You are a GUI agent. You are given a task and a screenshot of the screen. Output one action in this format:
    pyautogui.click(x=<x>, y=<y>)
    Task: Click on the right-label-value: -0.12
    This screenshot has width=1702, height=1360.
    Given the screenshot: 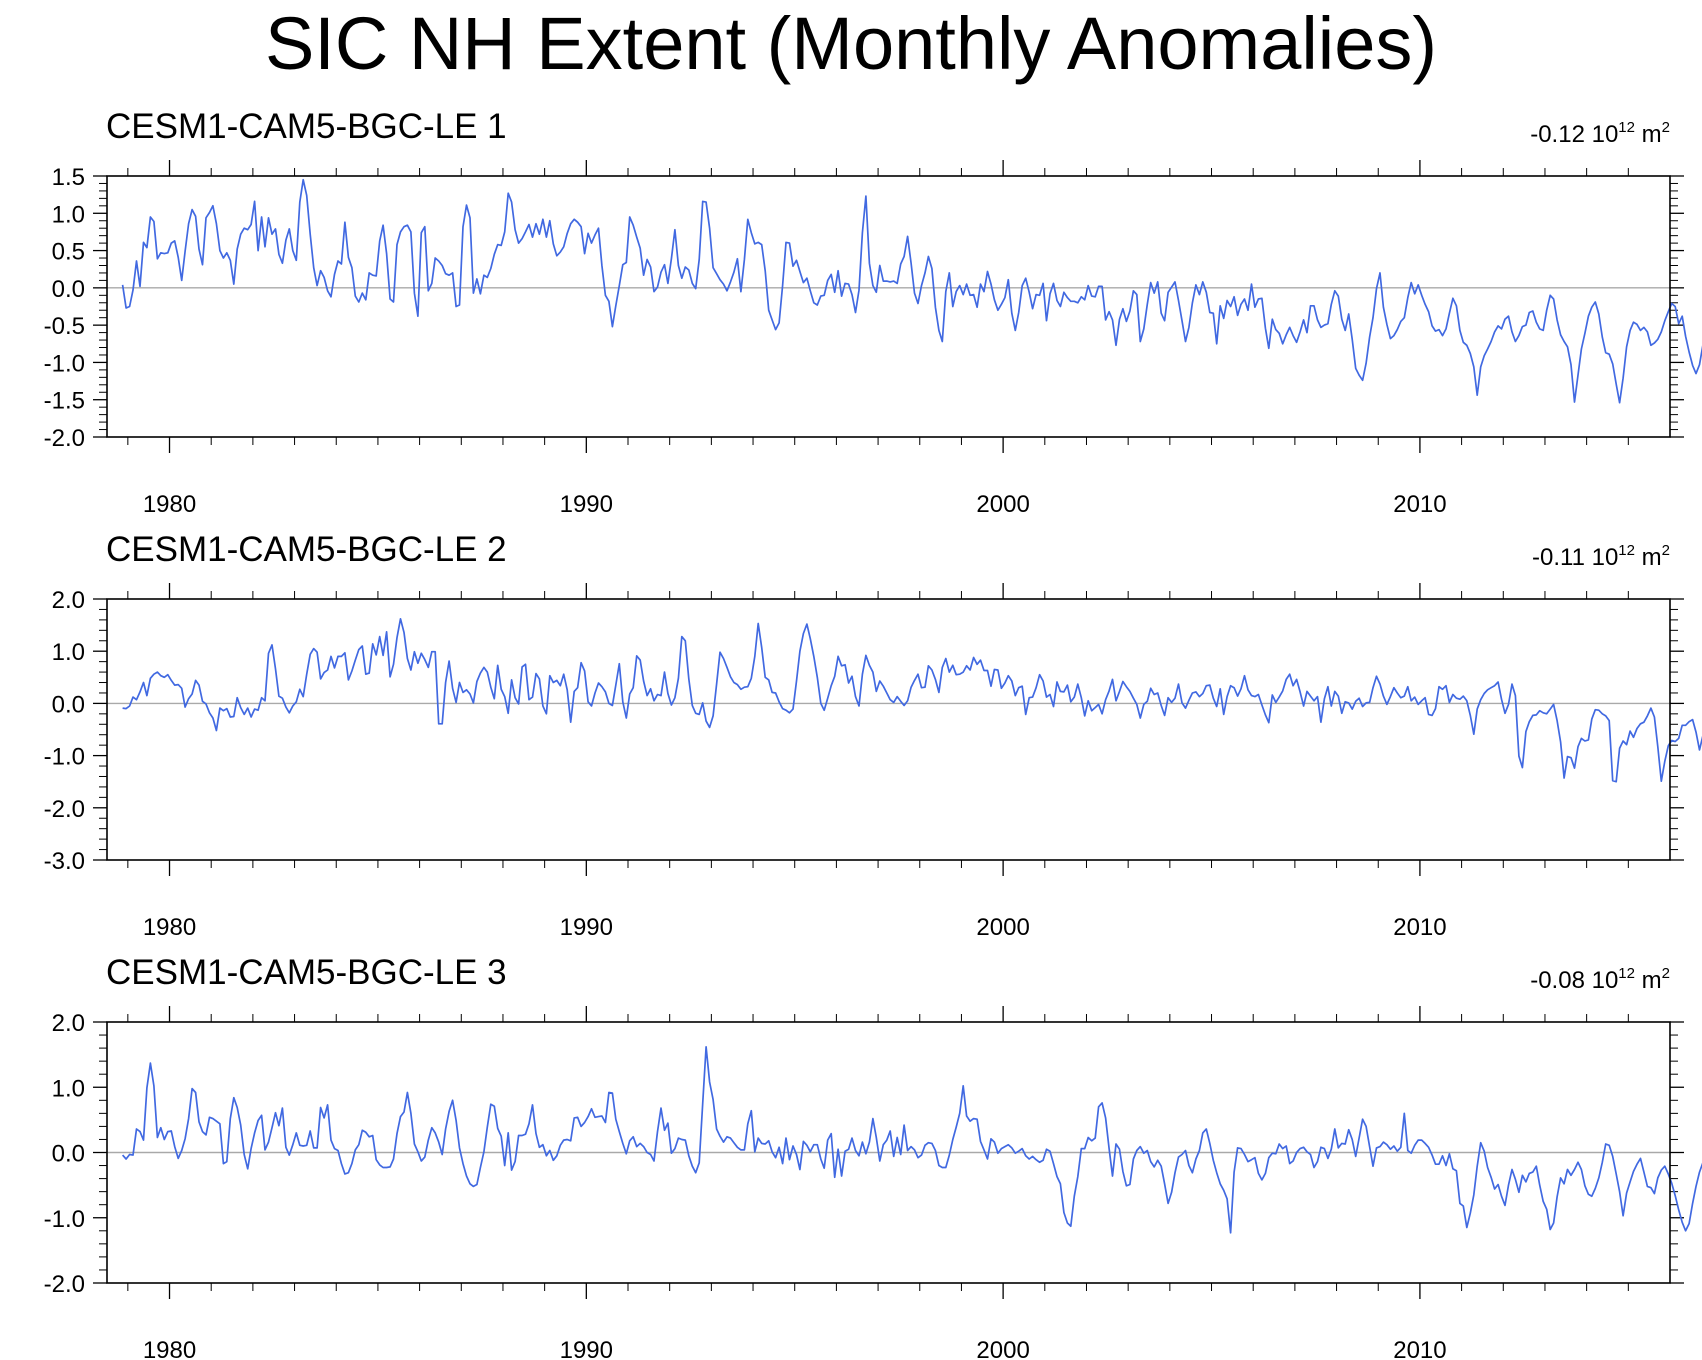 What is the action you would take?
    pyautogui.click(x=1560, y=134)
    